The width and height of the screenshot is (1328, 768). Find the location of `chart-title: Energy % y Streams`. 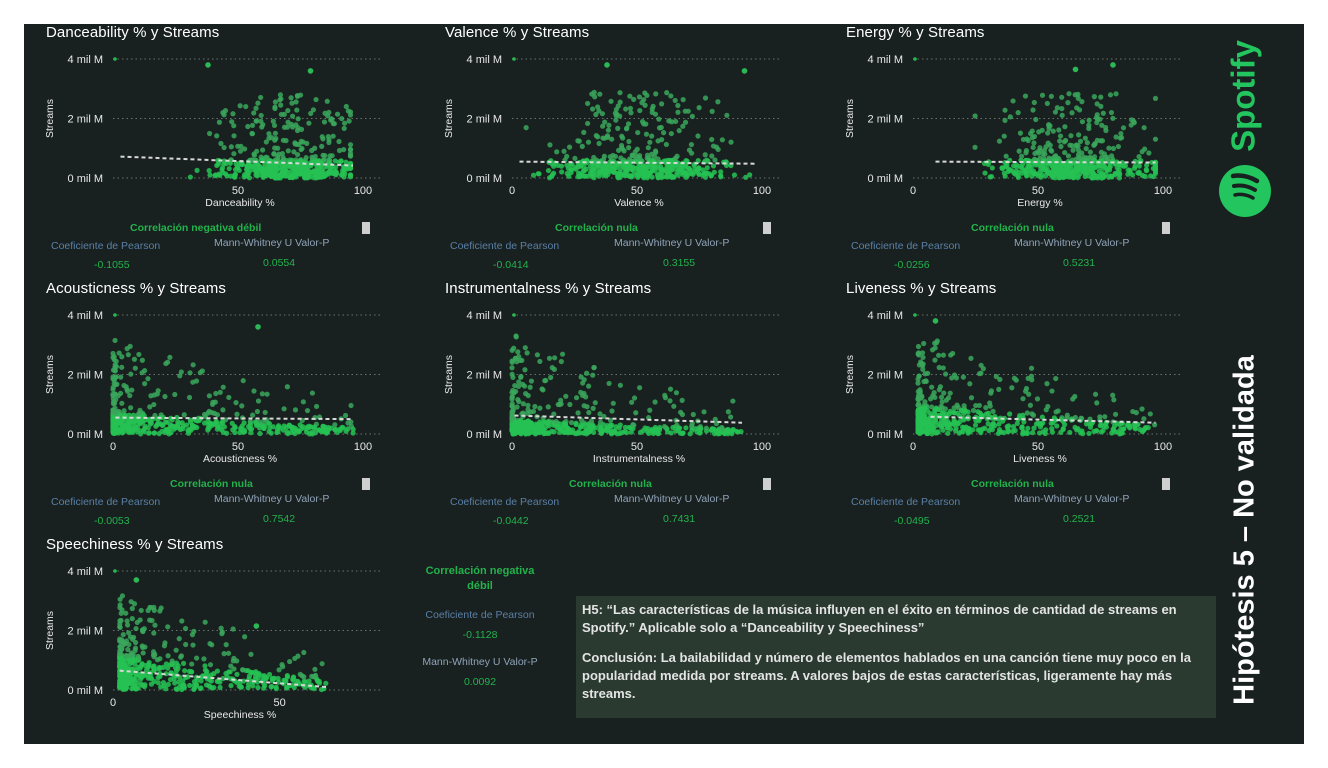

chart-title: Energy % y Streams is located at coordinates (915, 32).